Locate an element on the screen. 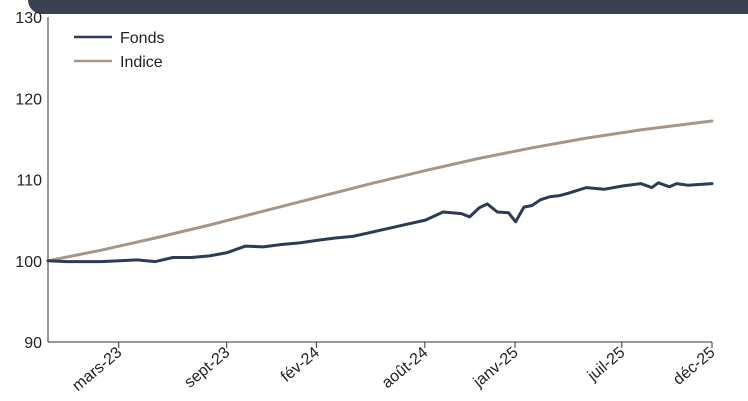 This screenshot has height=401, width=748. top-banner-band is located at coordinates (388, 7).